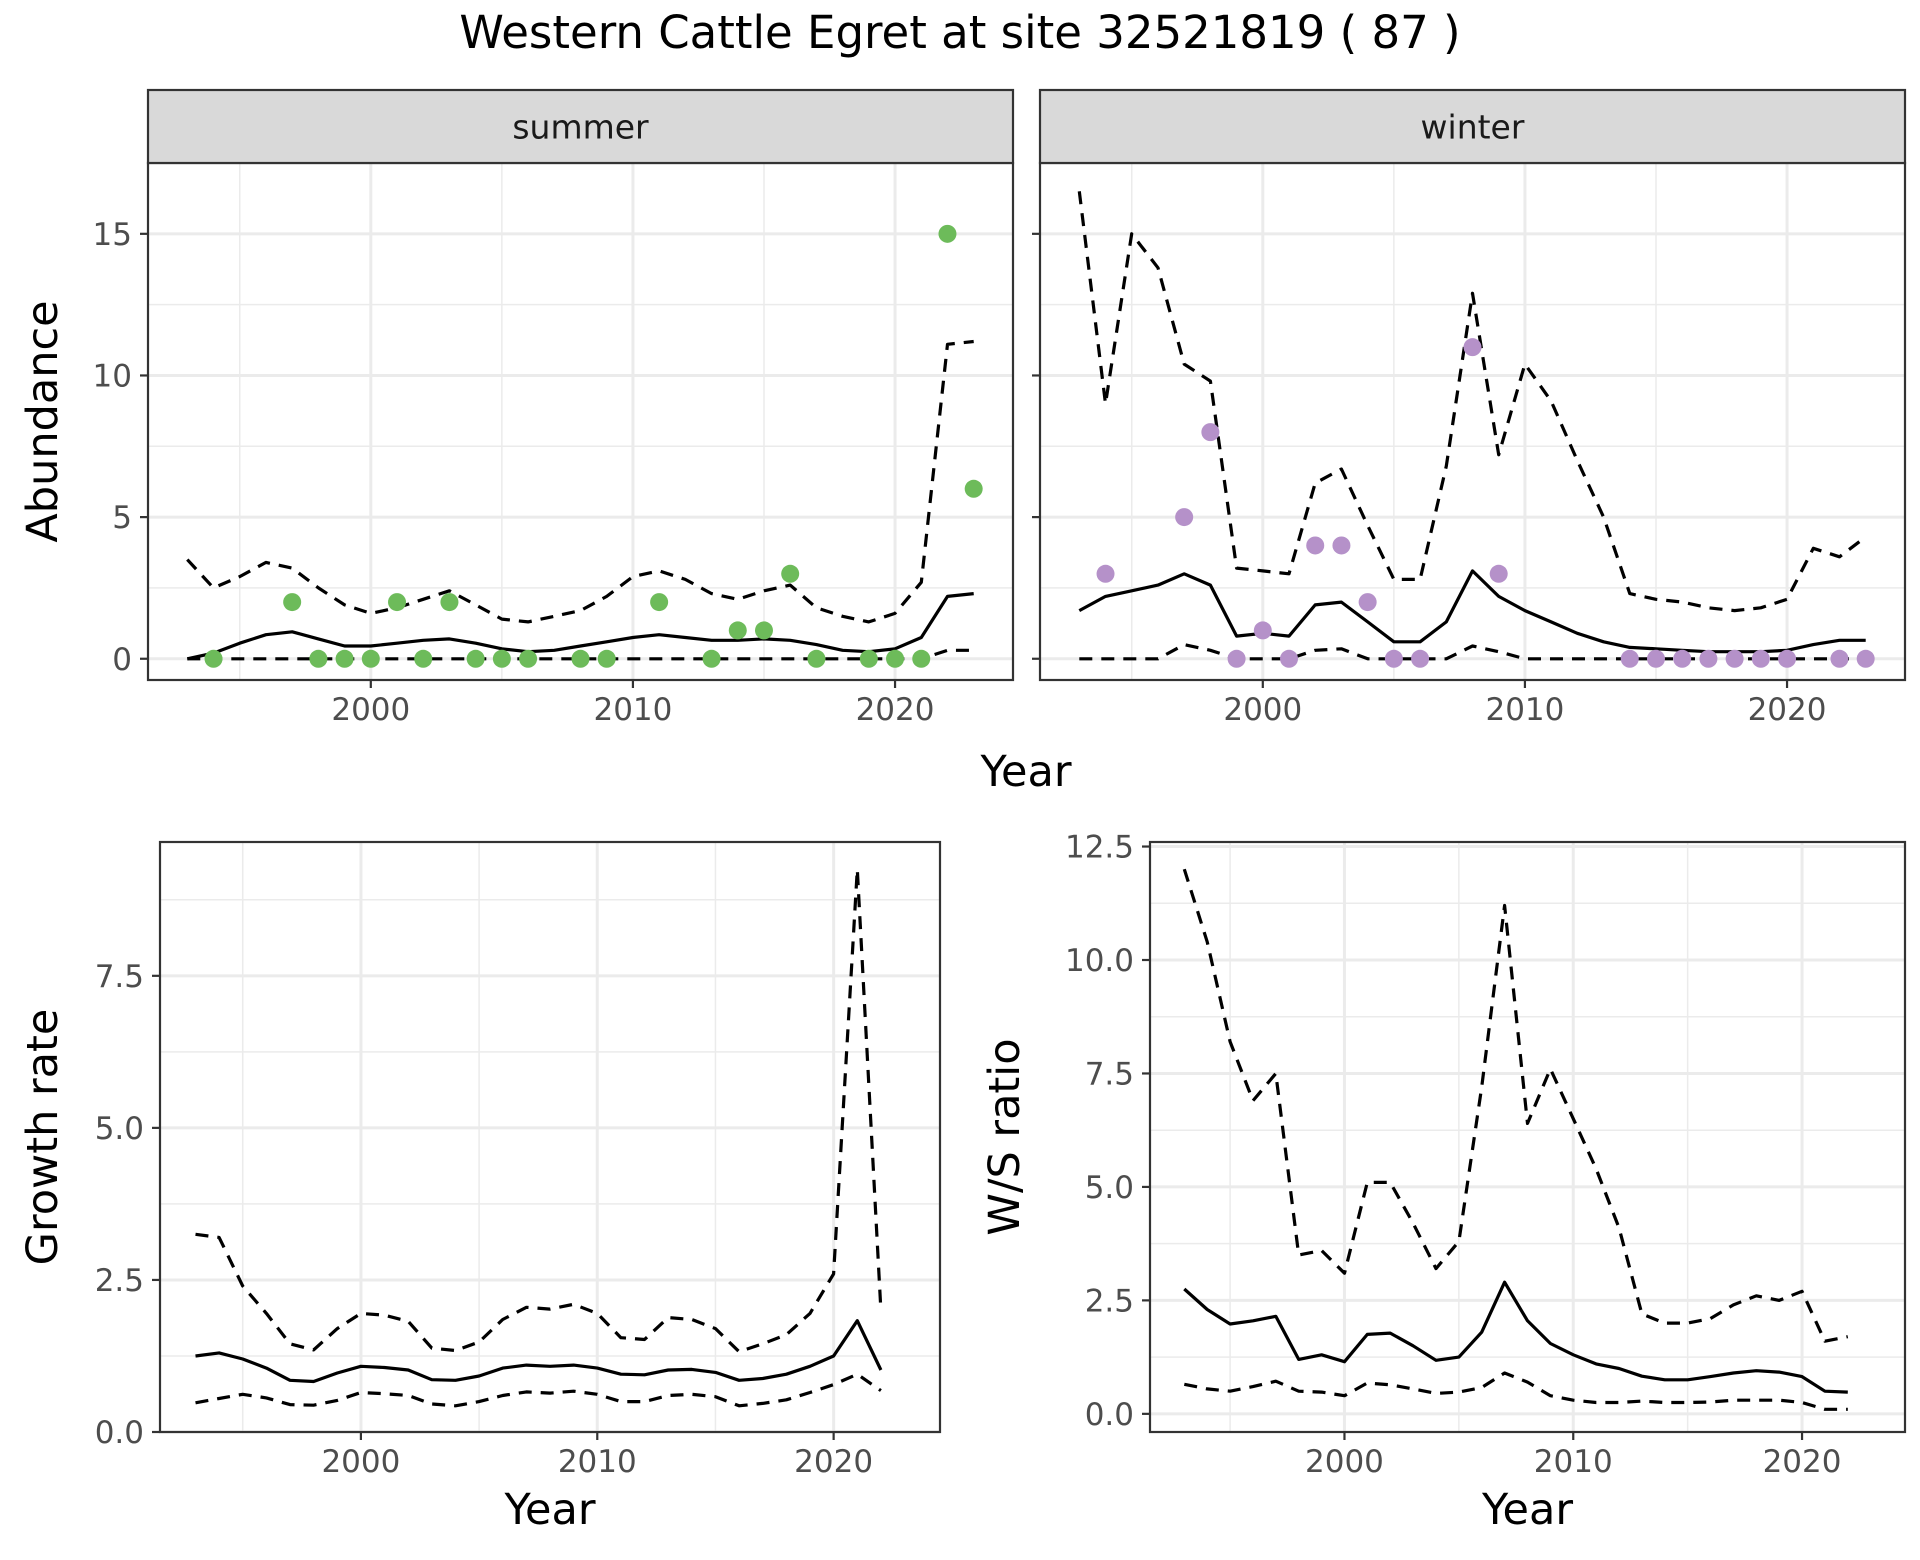 This screenshot has width=1920, height=1560. I want to click on y-axis-title: Abundance, so click(43, 421).